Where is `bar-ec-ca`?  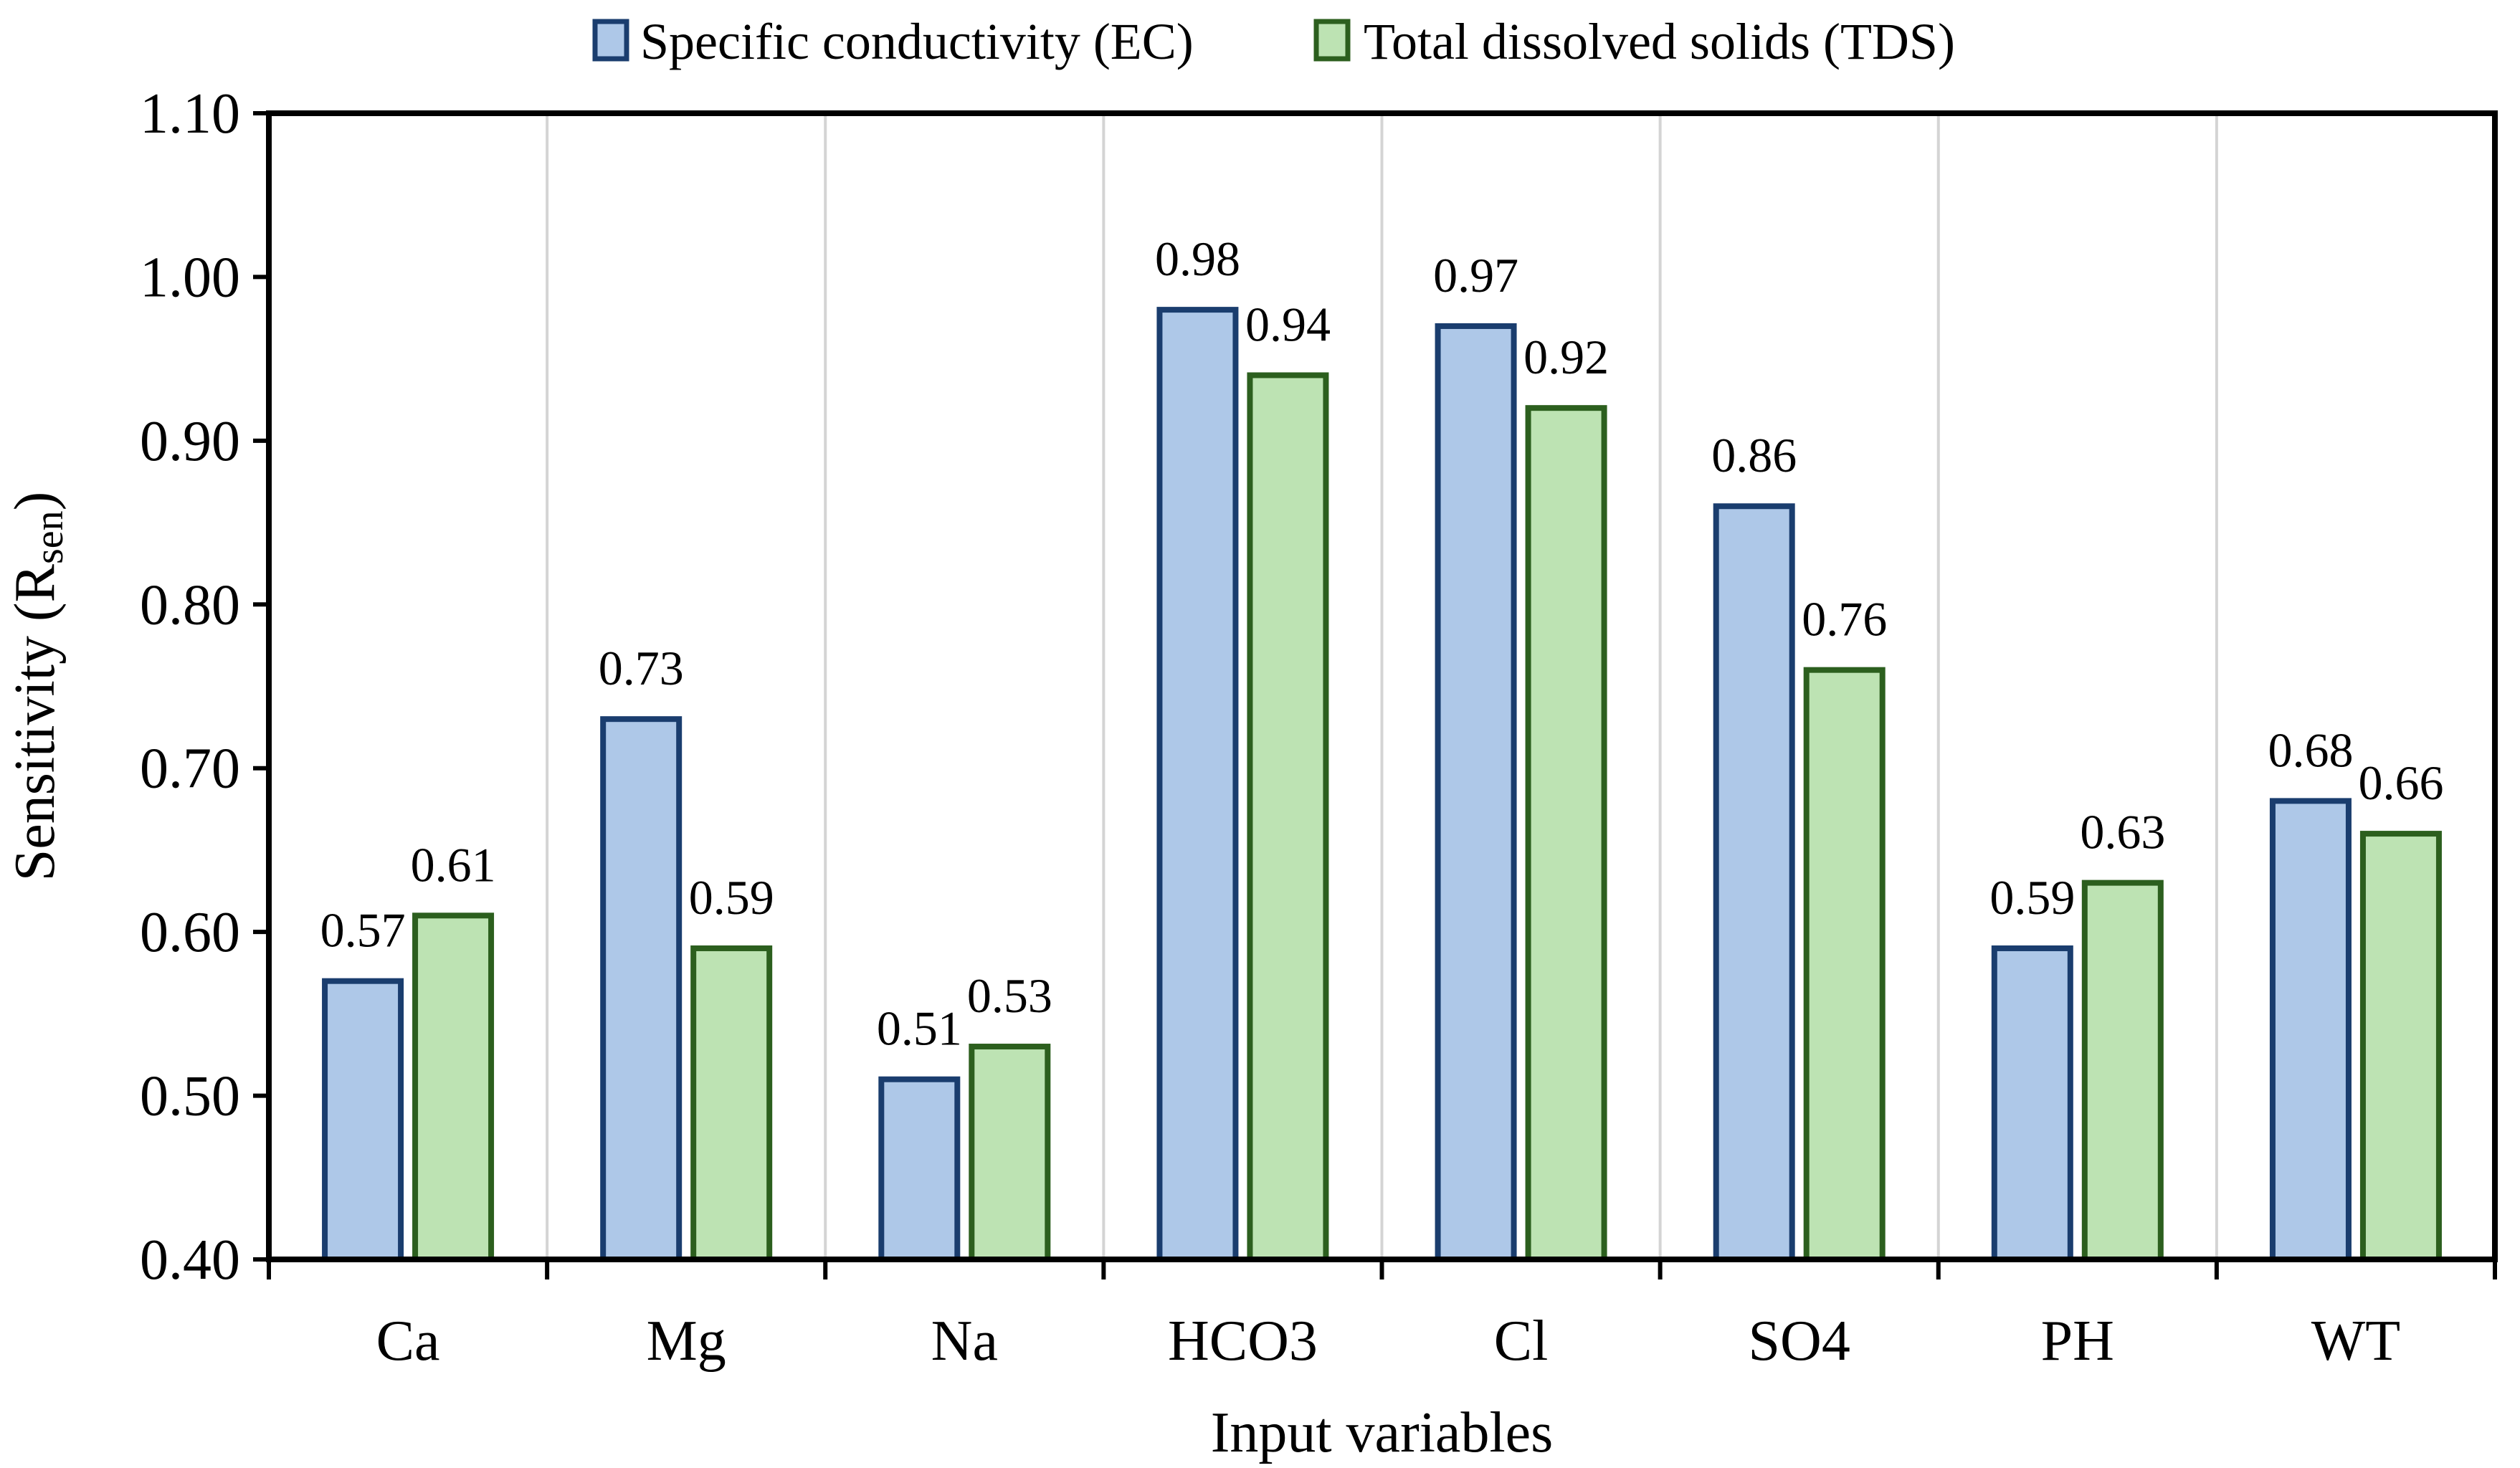
bar-ec-ca is located at coordinates (363, 1120).